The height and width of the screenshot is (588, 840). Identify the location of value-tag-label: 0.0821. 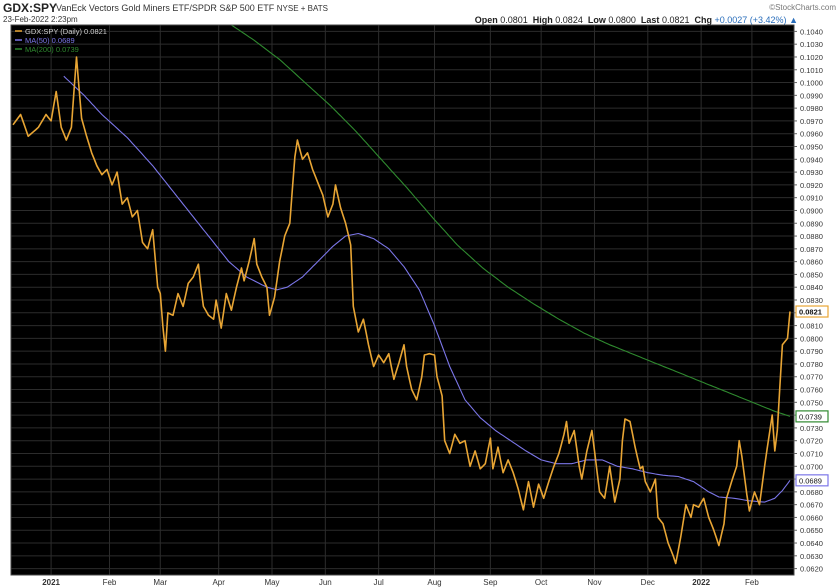
(810, 312).